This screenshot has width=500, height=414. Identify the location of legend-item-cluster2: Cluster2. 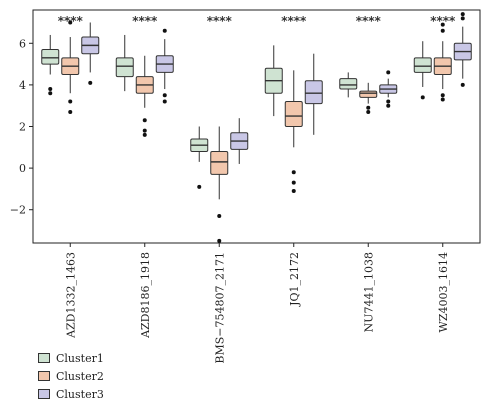
(71, 376).